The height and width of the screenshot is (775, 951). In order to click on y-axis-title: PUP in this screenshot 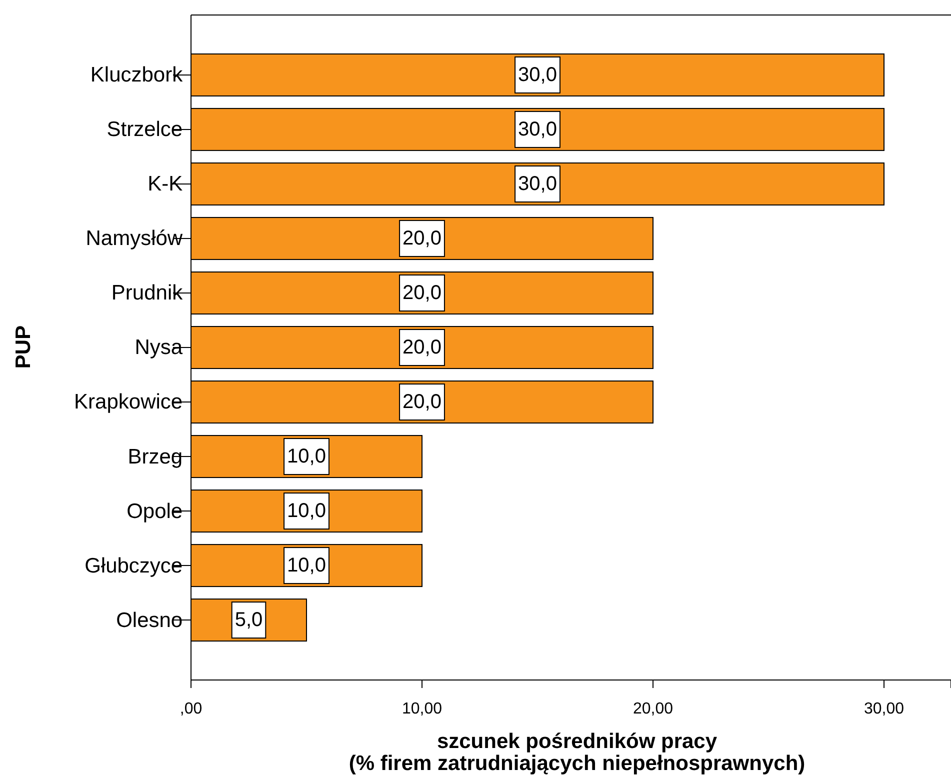, I will do `click(23, 347)`.